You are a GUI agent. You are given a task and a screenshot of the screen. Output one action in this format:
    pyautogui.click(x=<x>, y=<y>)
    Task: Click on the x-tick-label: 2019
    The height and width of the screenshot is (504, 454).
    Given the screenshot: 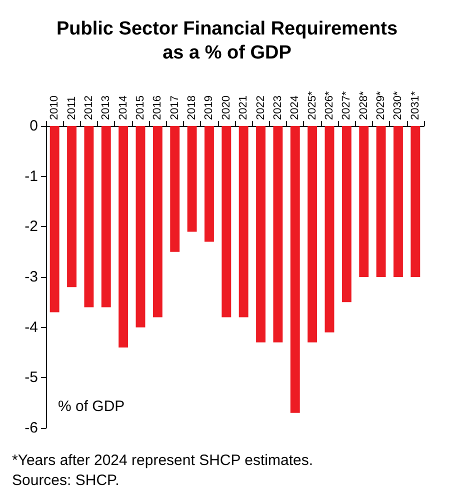 What is the action you would take?
    pyautogui.click(x=209, y=108)
    